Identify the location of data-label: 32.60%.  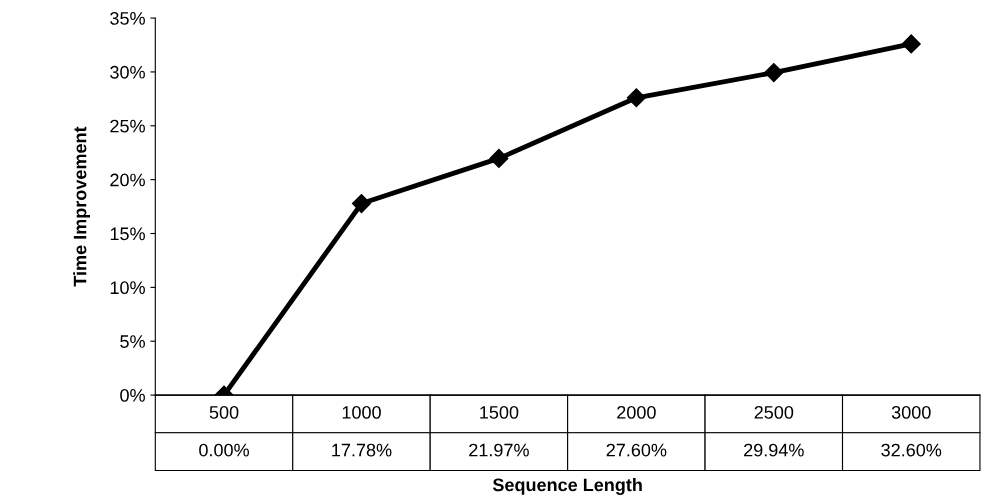
(911, 450).